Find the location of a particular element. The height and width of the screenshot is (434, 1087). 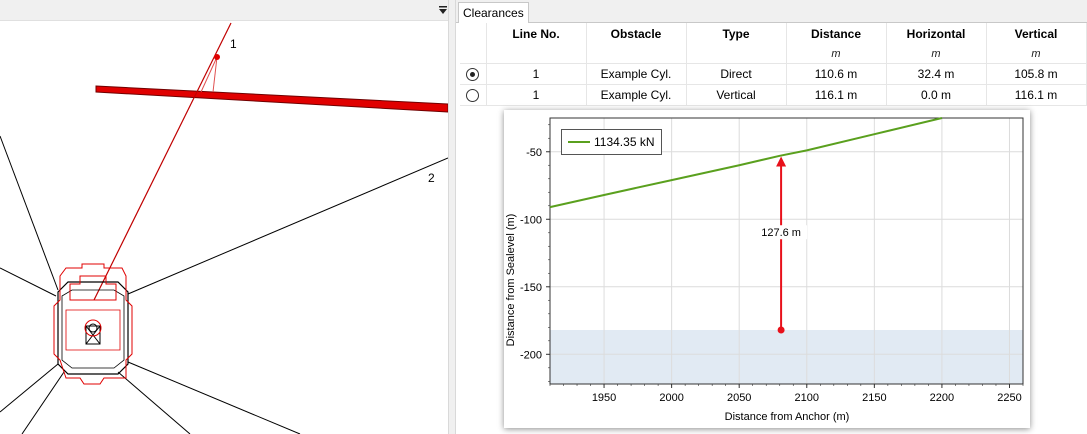

chart-legend: 1134.35 kN is located at coordinates (611, 142).